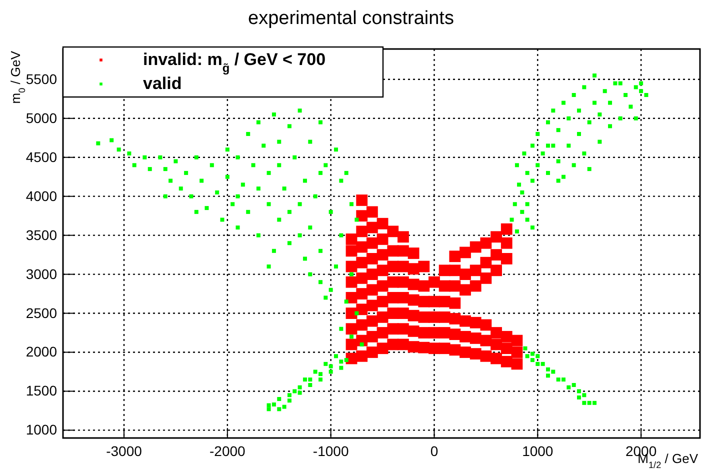 This screenshot has width=702, height=471. Describe the element at coordinates (42, 390) in the screenshot. I see `y-tick-label: 1500` at that location.